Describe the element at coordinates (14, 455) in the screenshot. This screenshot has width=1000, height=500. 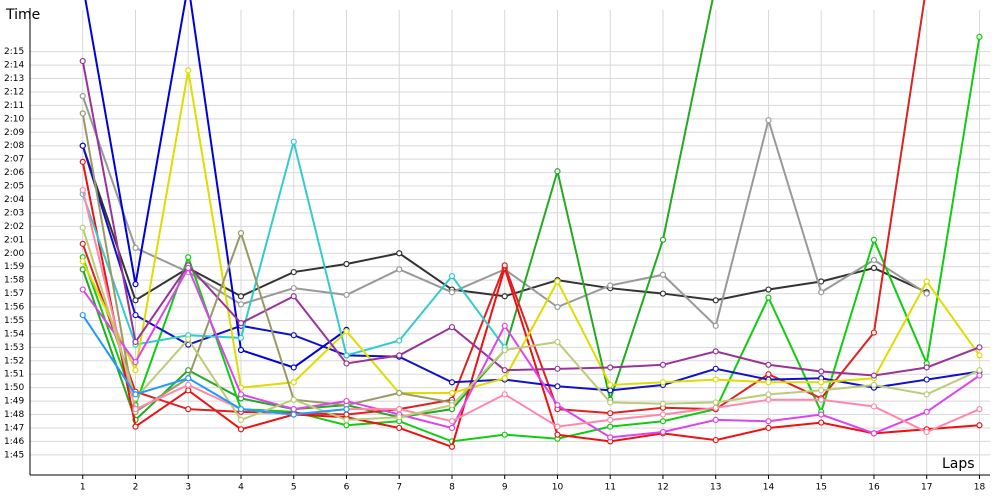
I see `y-tick-label: 1:45` at that location.